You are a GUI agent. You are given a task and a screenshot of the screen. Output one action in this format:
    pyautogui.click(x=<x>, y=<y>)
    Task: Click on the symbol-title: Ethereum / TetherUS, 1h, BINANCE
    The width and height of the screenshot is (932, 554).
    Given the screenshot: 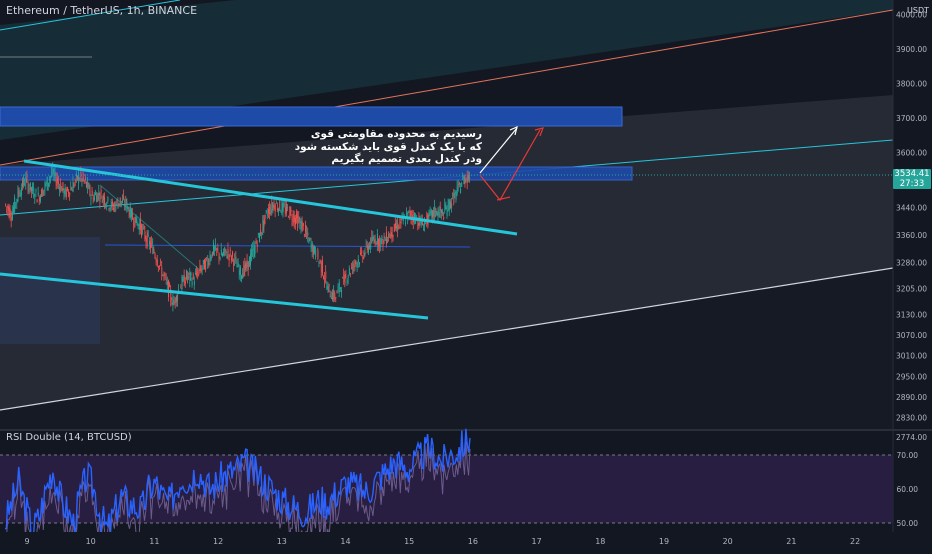 What is the action you would take?
    pyautogui.click(x=102, y=10)
    